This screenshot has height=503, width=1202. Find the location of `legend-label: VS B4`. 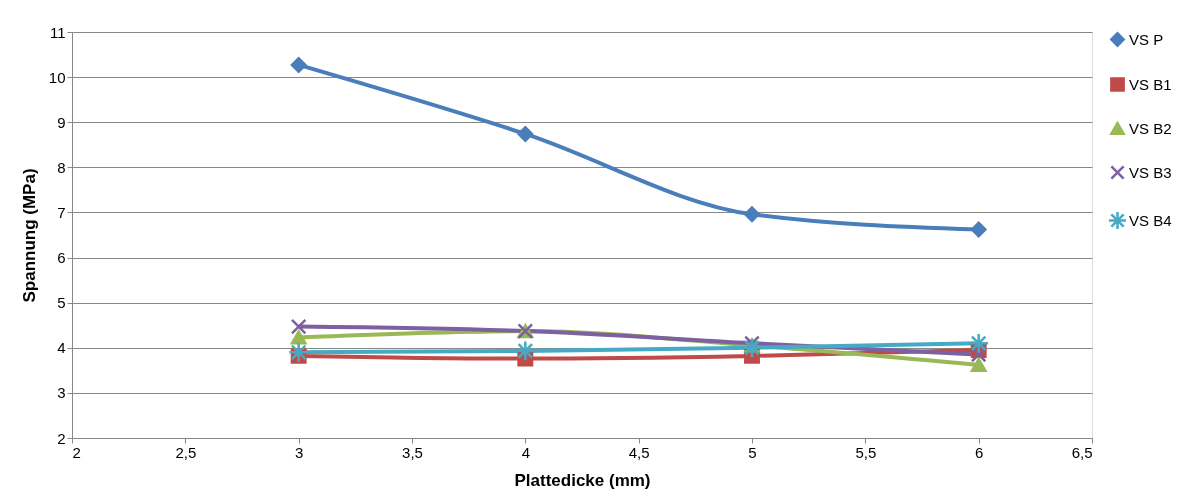

legend-label: VS B4 is located at coordinates (1150, 220).